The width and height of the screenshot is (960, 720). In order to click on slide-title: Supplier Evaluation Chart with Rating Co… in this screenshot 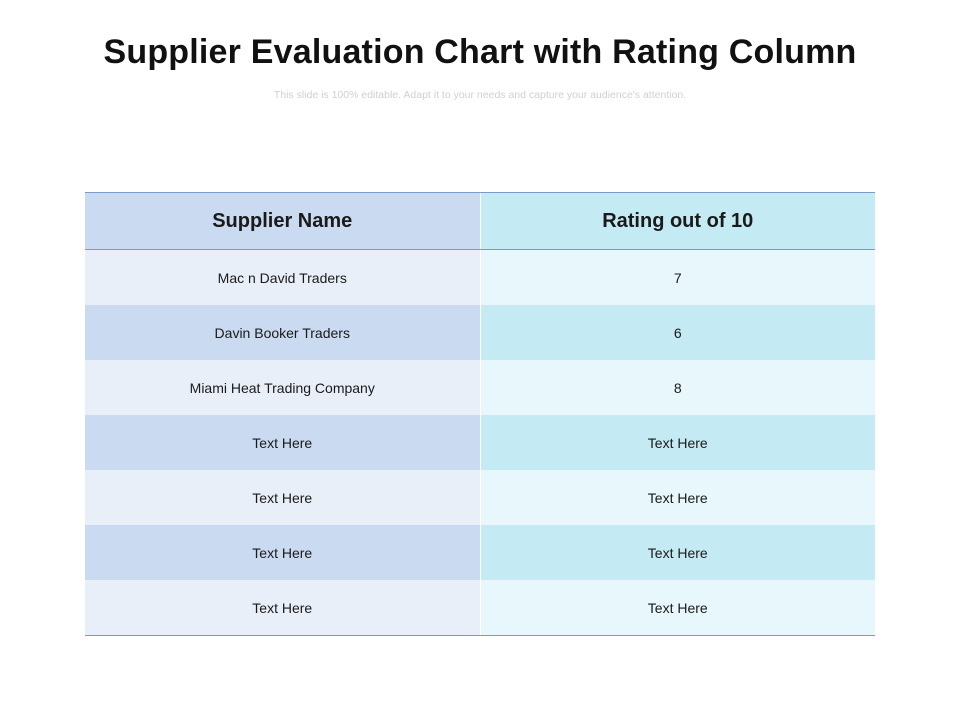, I will do `click(480, 52)`.